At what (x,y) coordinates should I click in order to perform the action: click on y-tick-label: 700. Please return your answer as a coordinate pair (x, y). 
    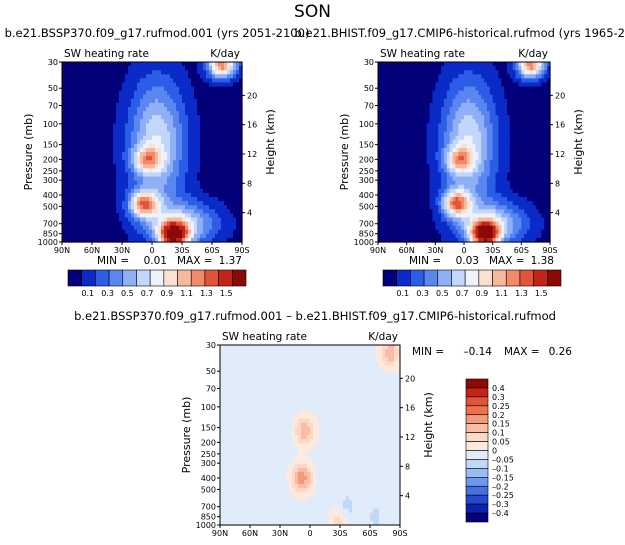
    Looking at the image, I should click on (50, 224).